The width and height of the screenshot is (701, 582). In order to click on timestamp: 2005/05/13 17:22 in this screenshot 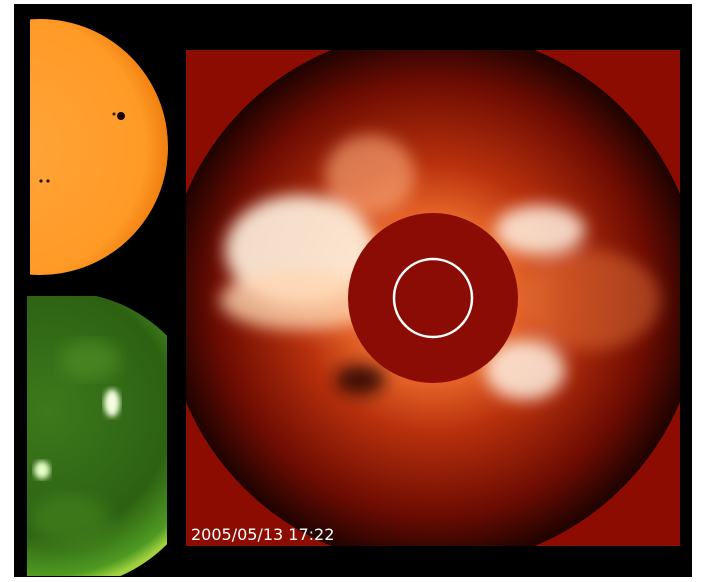, I will do `click(262, 534)`.